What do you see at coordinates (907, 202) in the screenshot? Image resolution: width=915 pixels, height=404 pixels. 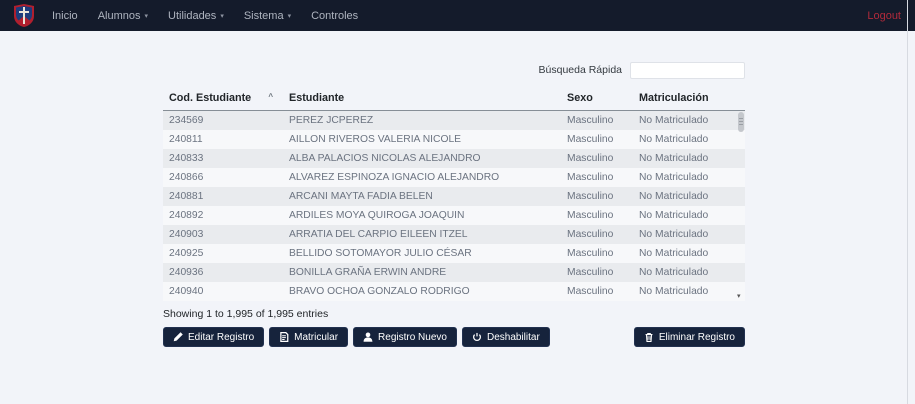 I see `window-edge-divider` at bounding box center [907, 202].